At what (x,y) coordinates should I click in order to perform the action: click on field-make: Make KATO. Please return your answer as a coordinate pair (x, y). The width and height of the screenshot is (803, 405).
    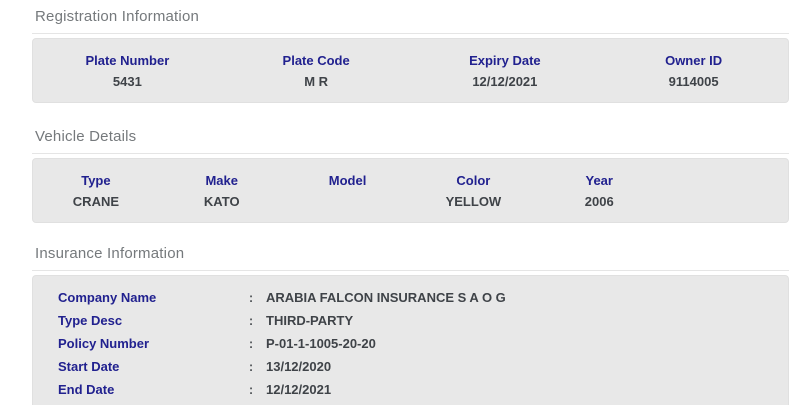
    Looking at the image, I should click on (222, 191).